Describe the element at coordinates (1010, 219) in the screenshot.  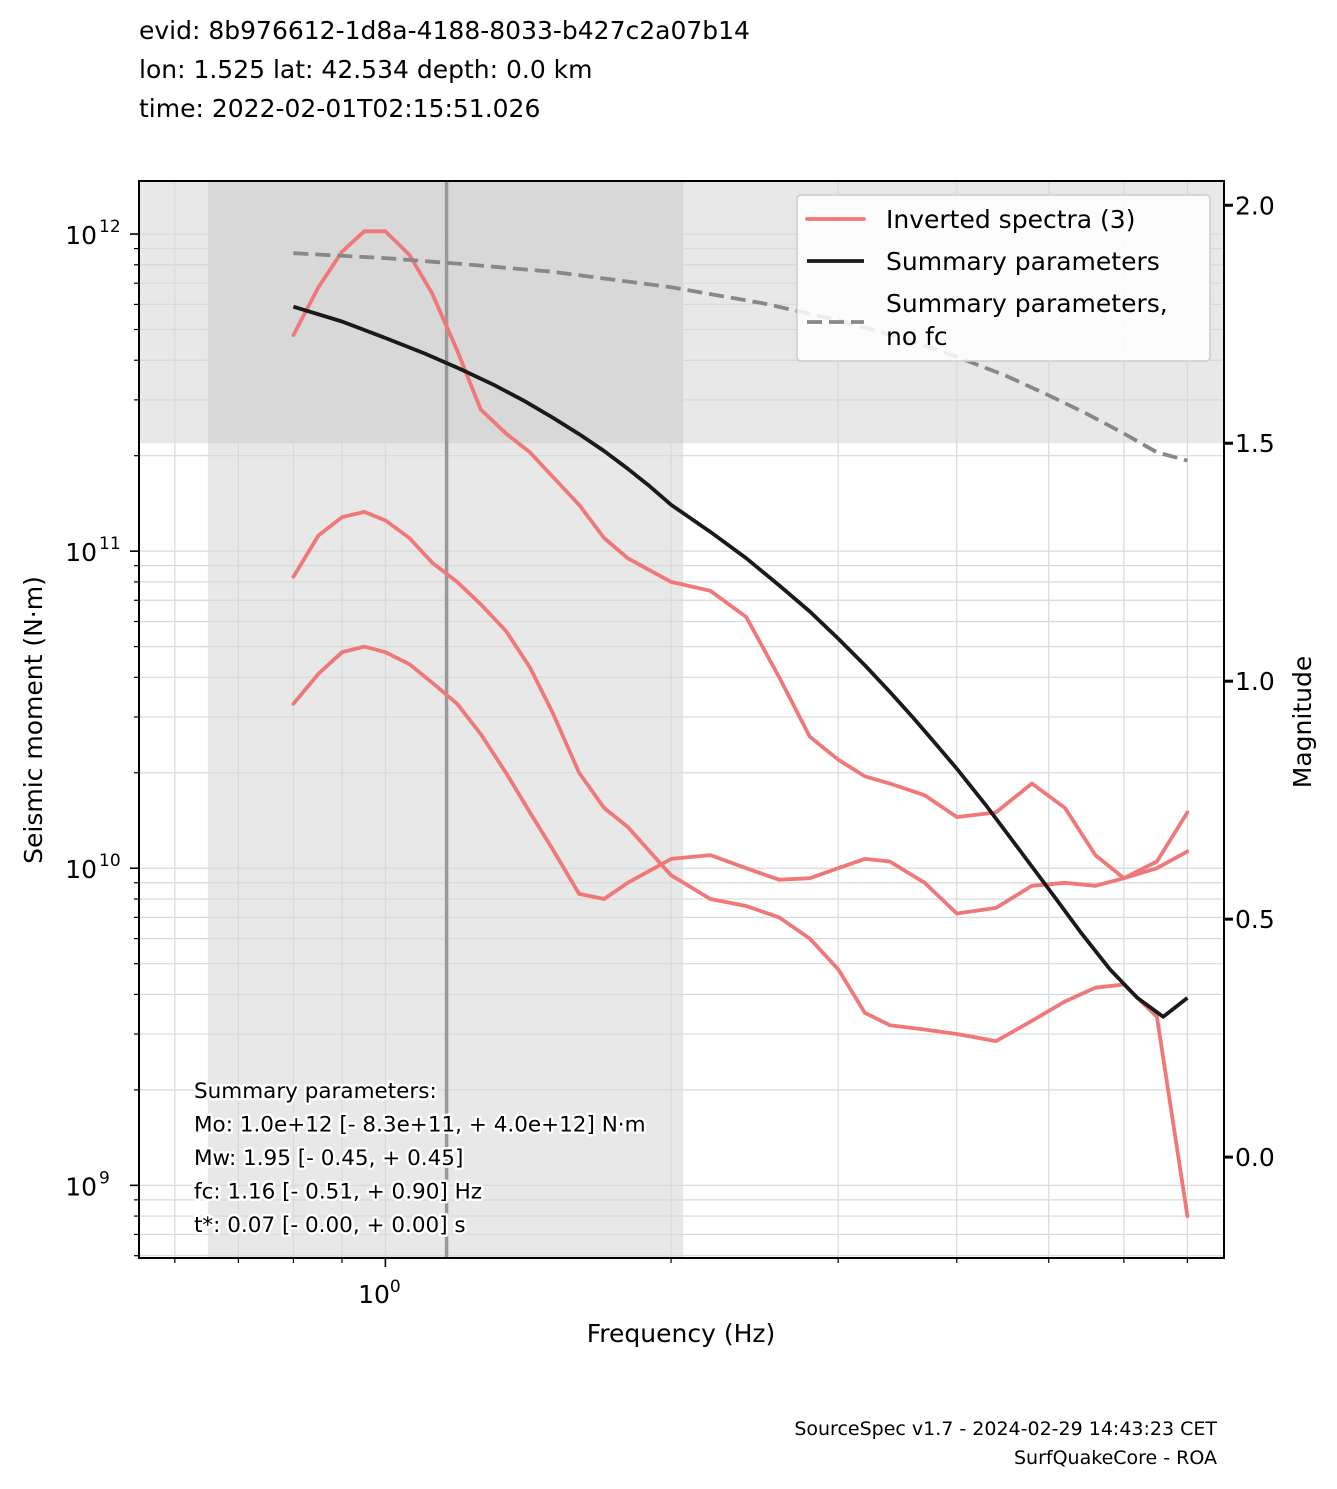
I see `legend-label-inverted: Inverted spectra (3)` at that location.